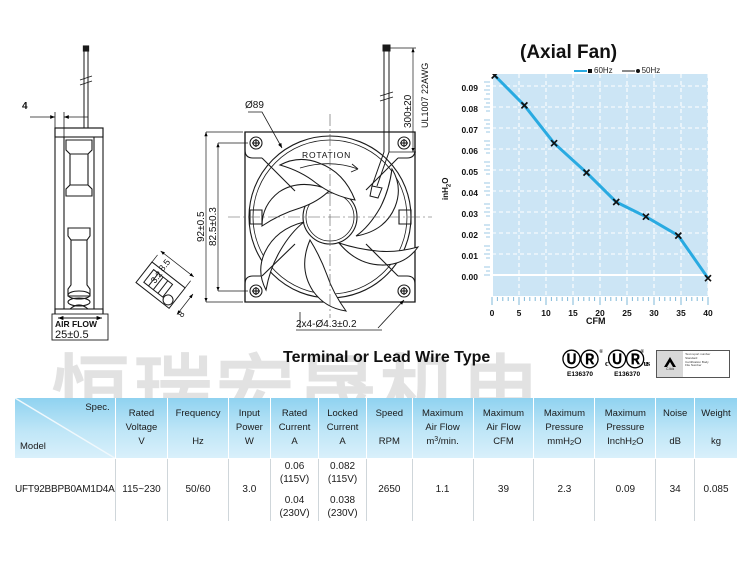 Image resolution: width=750 pixels, height=574 pixels. I want to click on dim-detail-c: 8, so click(181, 314).